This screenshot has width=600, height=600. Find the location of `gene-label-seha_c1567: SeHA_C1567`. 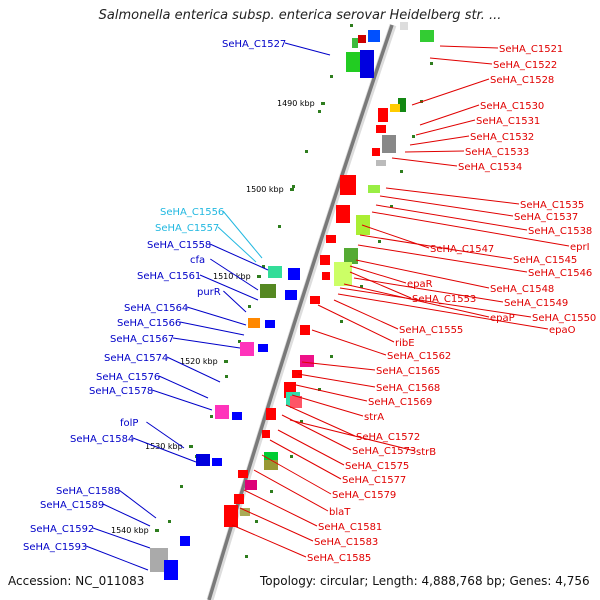

gene-label-seha_c1567: SeHA_C1567 is located at coordinates (142, 339).